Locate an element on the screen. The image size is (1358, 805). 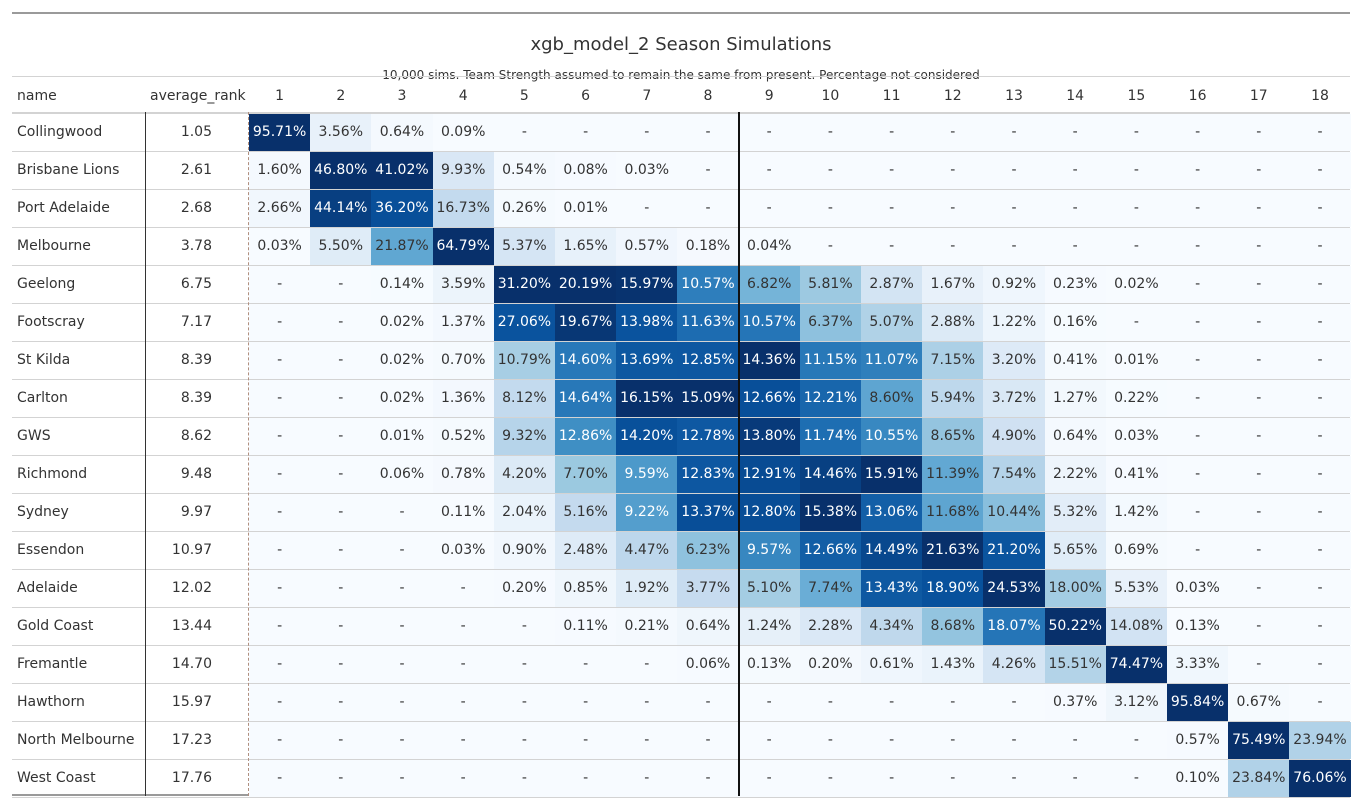
probability-cell: 21.87% is located at coordinates (402, 246).